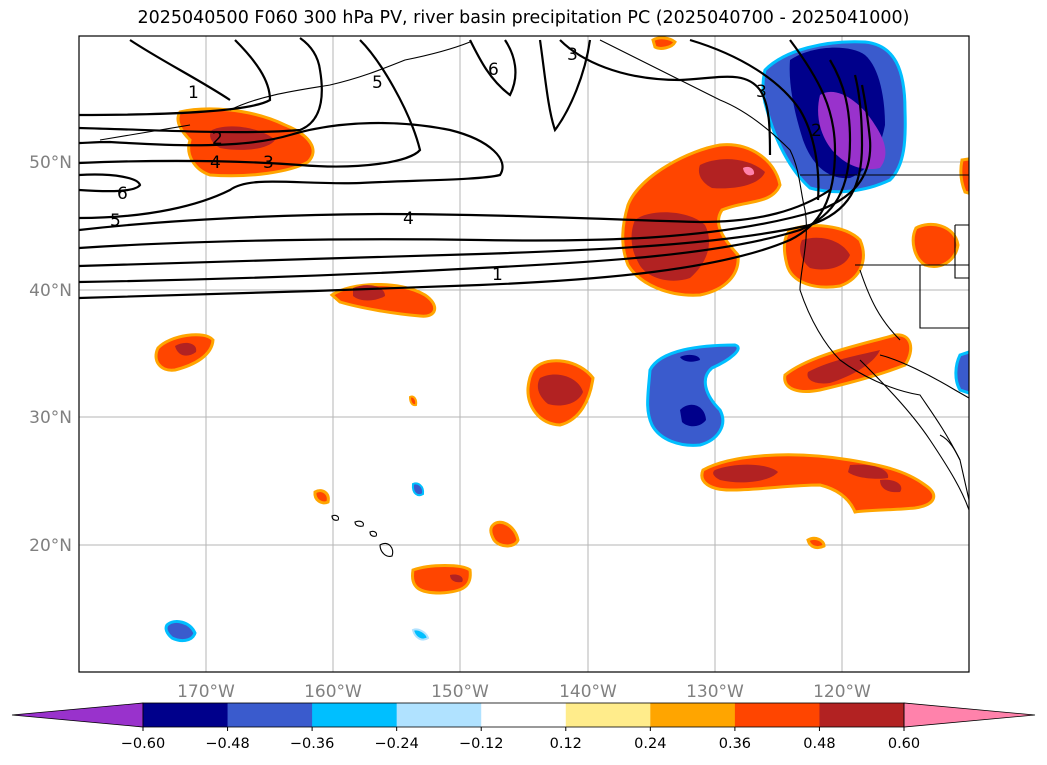  What do you see at coordinates (312, 744) in the screenshot?
I see `colorbar-tick-label: −0.36` at bounding box center [312, 744].